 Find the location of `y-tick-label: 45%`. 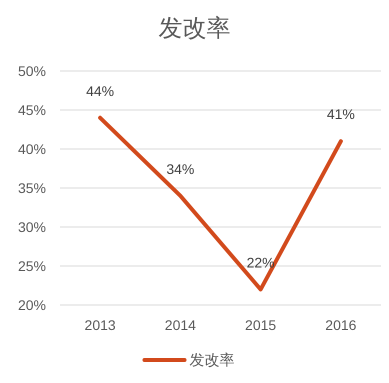

y-tick-label: 45% is located at coordinates (32, 110).